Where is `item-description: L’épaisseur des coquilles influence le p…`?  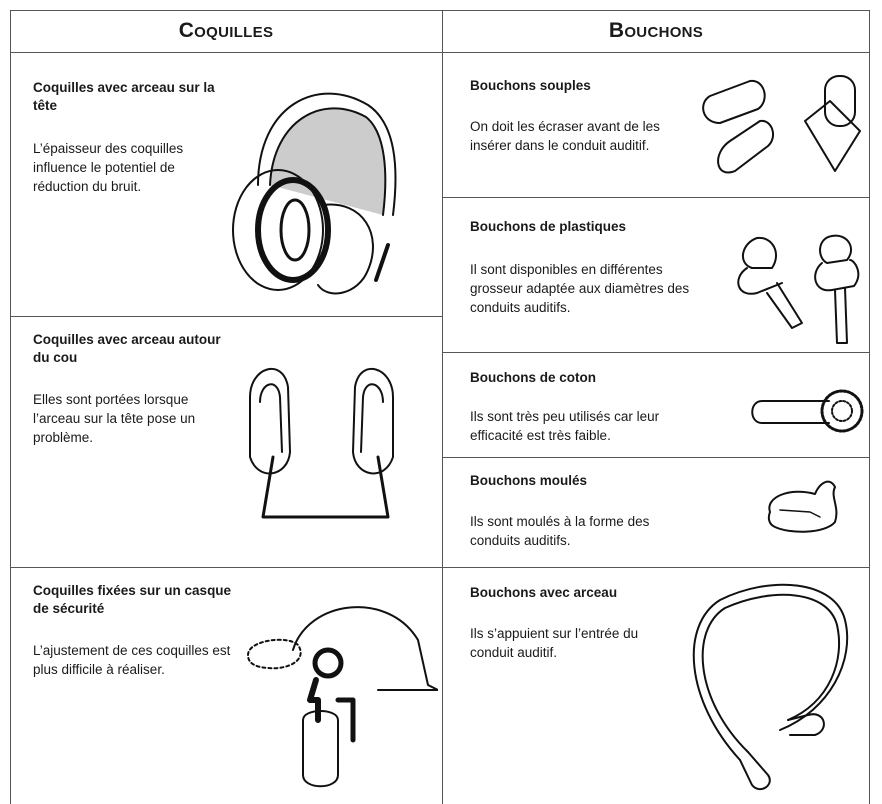
item-description: L’épaisseur des coquilles influence le p… is located at coordinates (108, 167).